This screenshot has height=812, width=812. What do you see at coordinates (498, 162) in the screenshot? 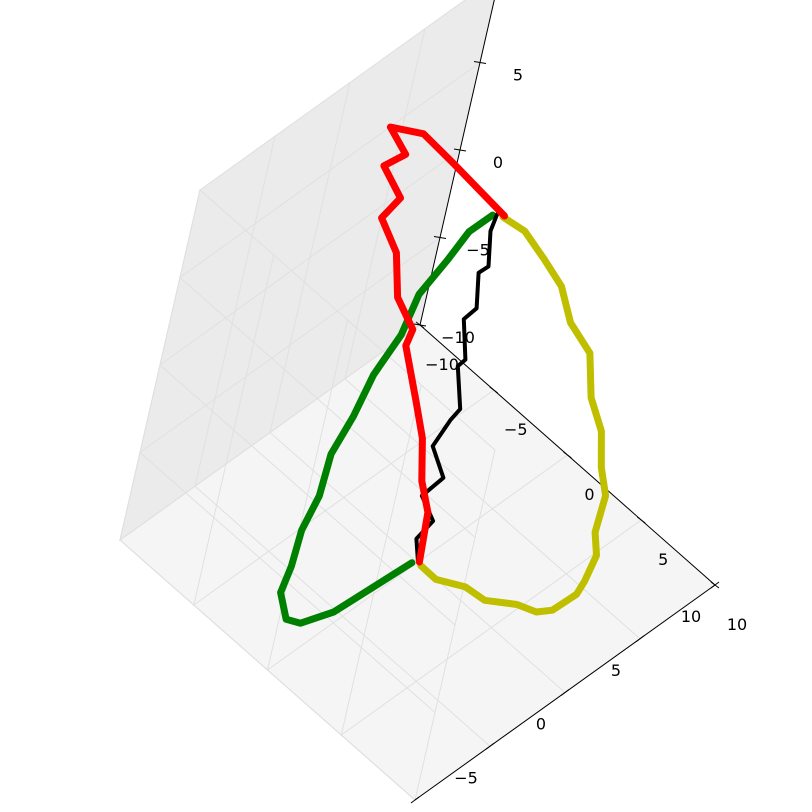
I see `z-tick-label: 0` at bounding box center [498, 162].